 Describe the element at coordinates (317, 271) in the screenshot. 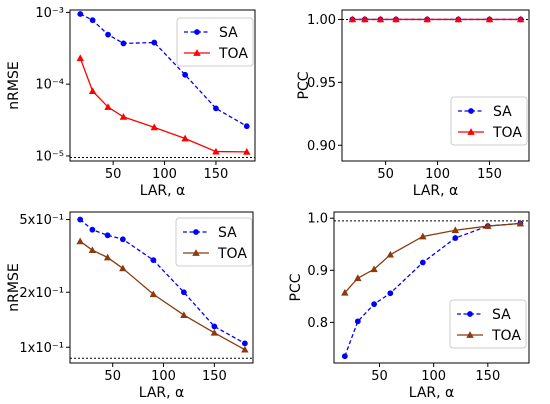

I see `y-tick-label: 0.9` at that location.